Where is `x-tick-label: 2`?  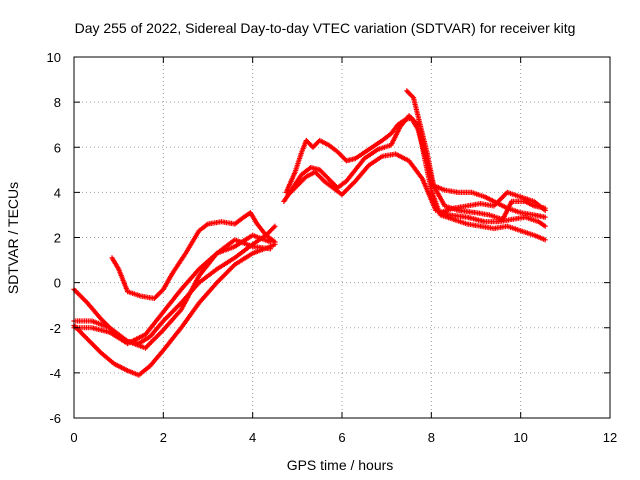 x-tick-label: 2 is located at coordinates (163, 437).